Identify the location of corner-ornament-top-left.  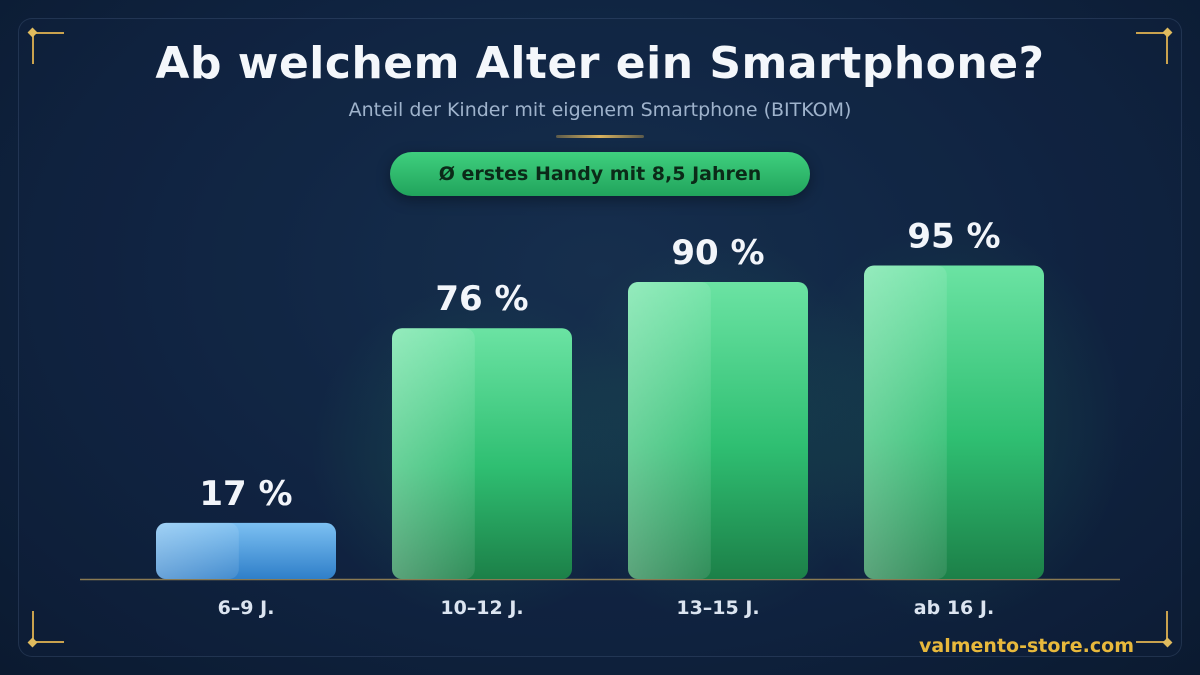
(45, 45).